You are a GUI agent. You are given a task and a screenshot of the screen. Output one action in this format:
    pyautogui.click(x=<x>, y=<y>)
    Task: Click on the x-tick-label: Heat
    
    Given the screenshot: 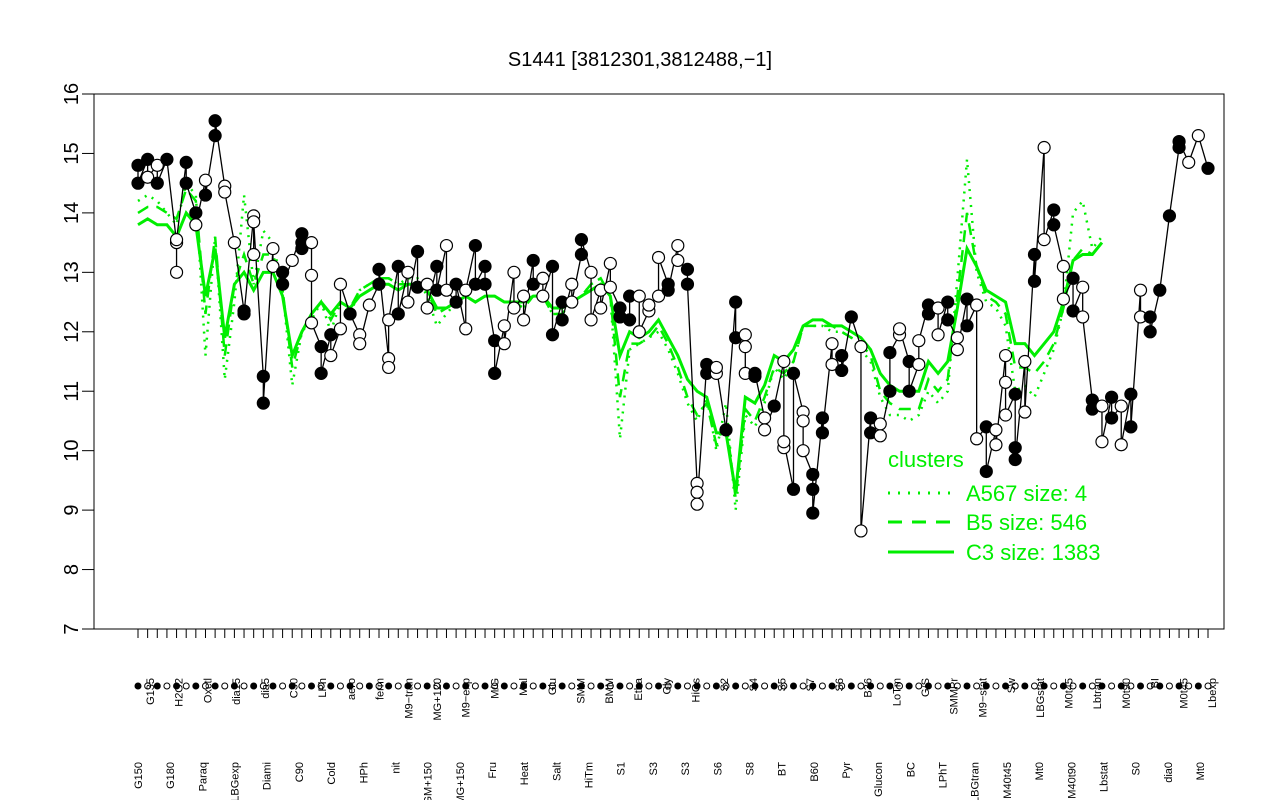 What is the action you would take?
    pyautogui.click(x=525, y=773)
    